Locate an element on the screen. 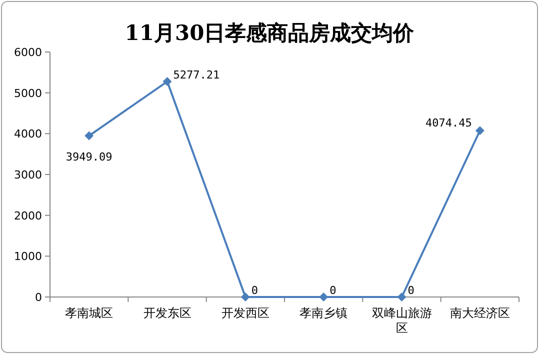 The image size is (539, 354). x-tick-label: 南大经济区 is located at coordinates (480, 313).